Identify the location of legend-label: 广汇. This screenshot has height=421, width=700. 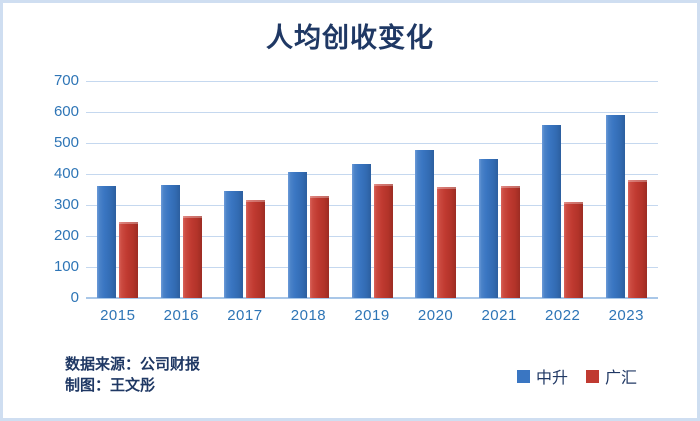
(621, 377).